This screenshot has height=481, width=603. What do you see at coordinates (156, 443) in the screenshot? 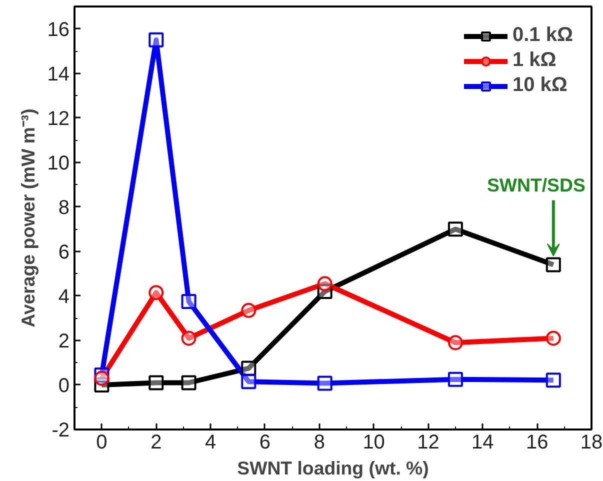
I see `x-tick-label: 2` at bounding box center [156, 443].